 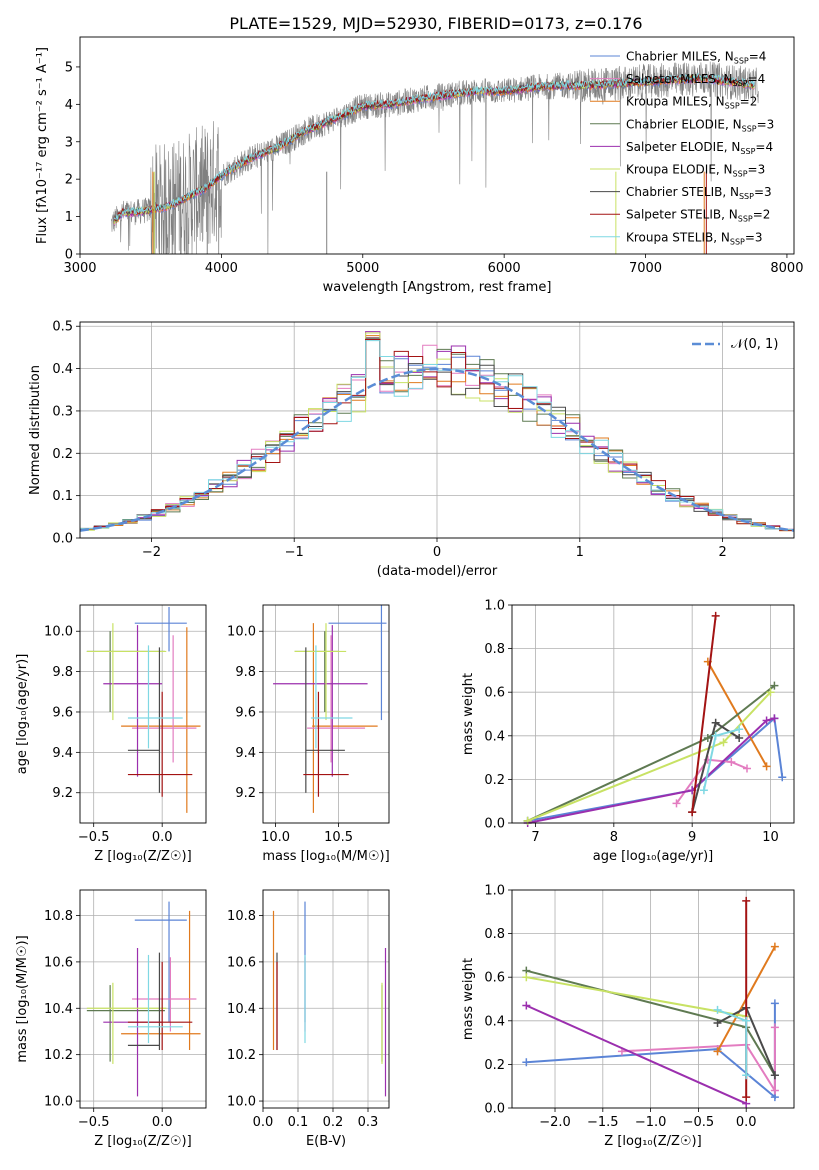 I want to click on legend-entry: Kroupa ELODIE, NSSP=3, so click(x=695, y=171).